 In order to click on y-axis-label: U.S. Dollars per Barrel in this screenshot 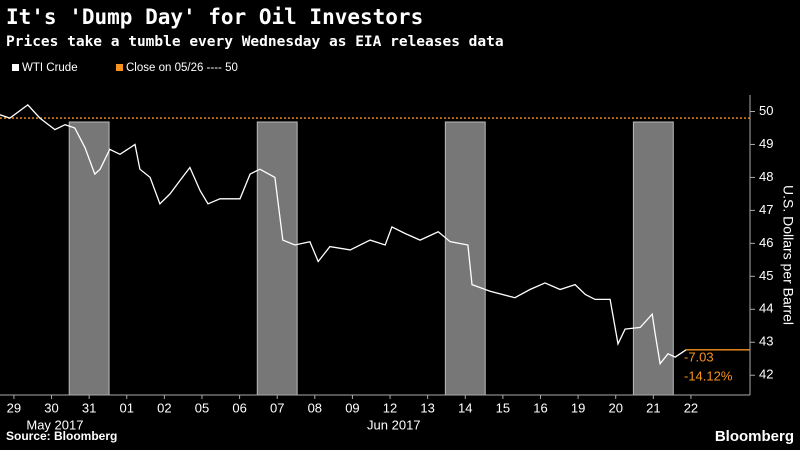, I will do `click(788, 255)`.